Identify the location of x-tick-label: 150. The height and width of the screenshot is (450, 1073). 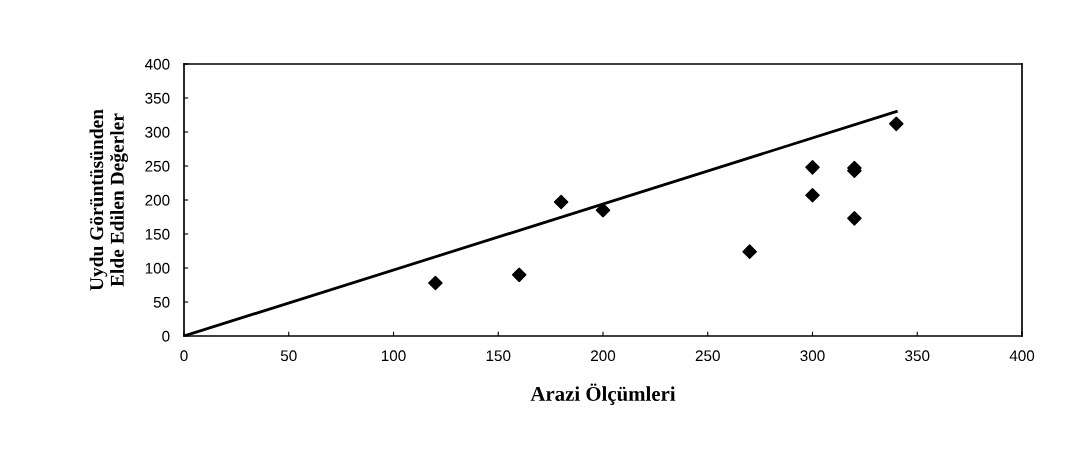
(498, 356).